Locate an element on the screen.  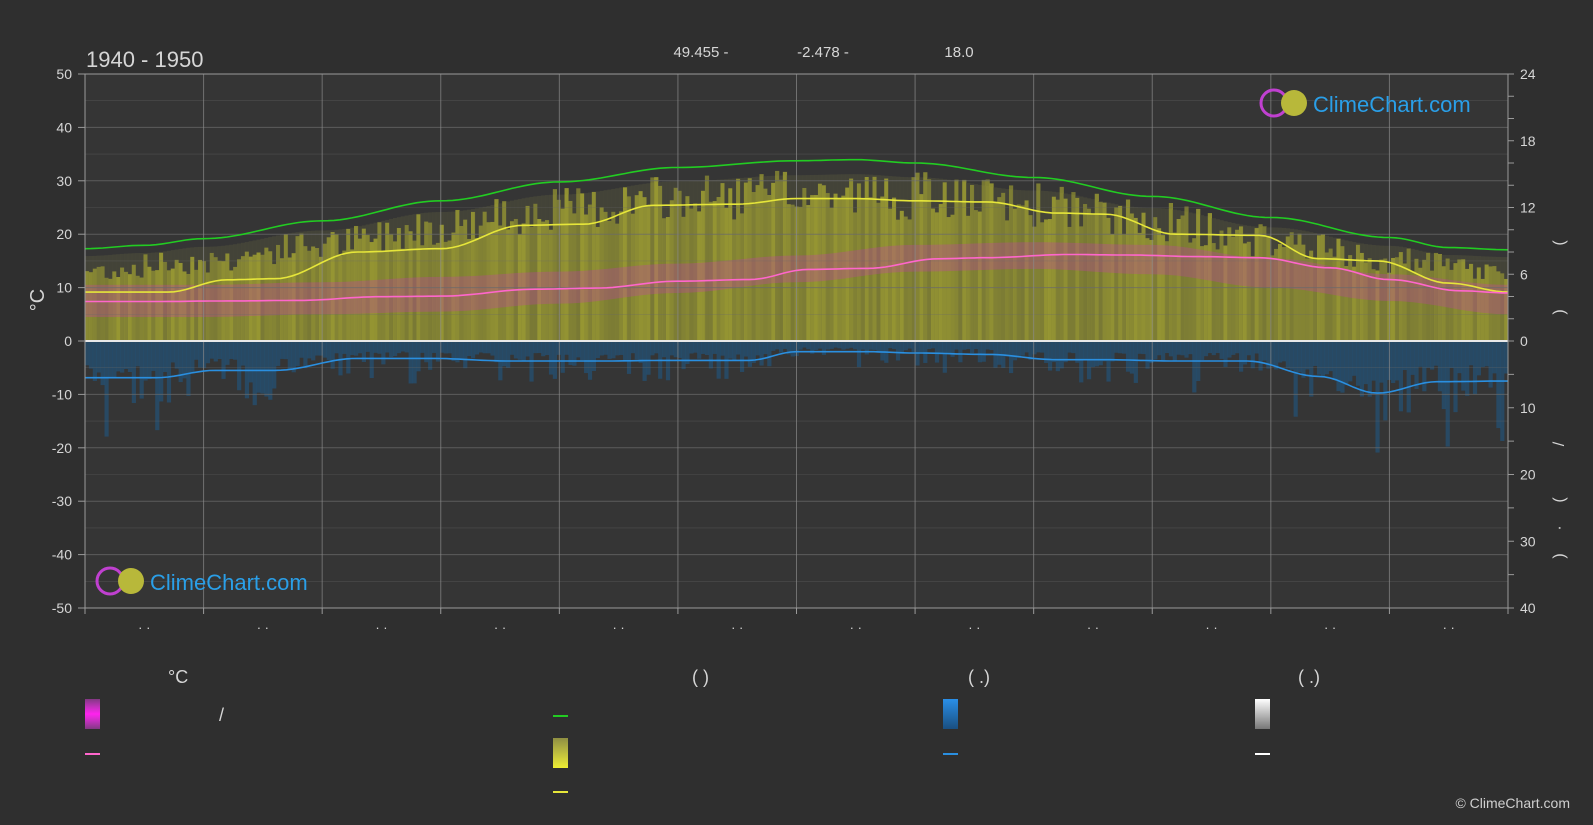
logo-sun-icon is located at coordinates (131, 581).